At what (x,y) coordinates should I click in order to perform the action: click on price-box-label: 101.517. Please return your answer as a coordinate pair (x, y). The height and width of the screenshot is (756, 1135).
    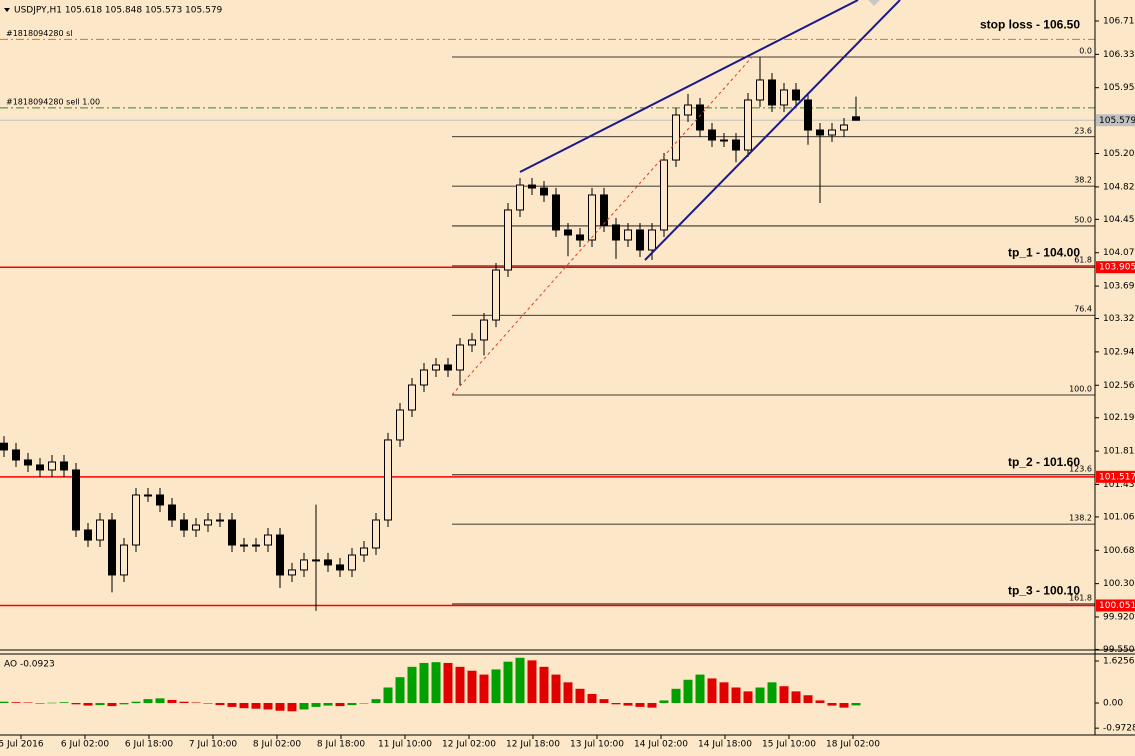
    Looking at the image, I should click on (1117, 477).